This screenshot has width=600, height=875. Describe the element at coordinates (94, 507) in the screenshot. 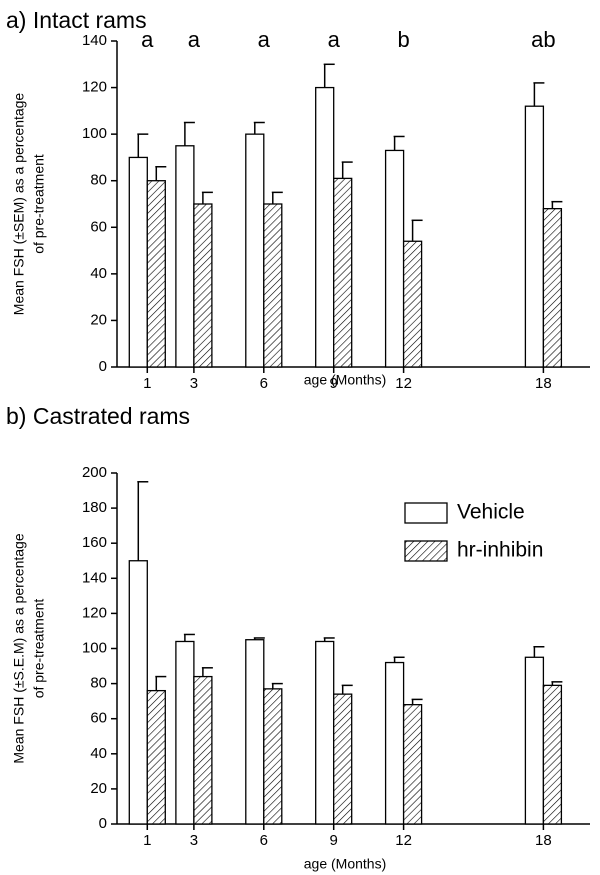

I see `y-tick-label: 180` at that location.